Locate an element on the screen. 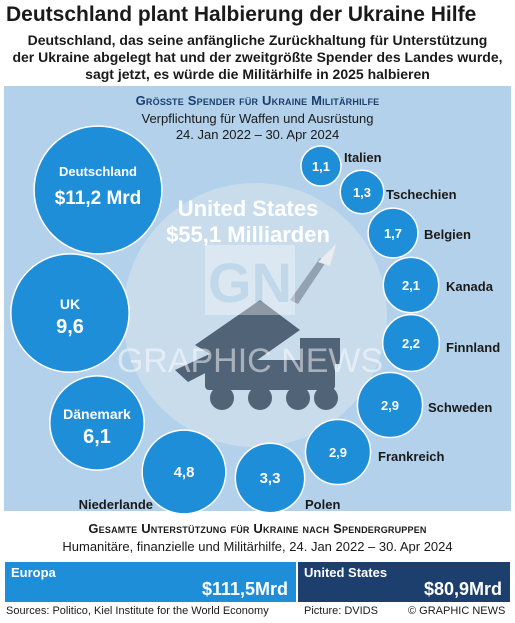 Image resolution: width=515 pixels, height=623 pixels. bubble-name-deutschland: Deutschland is located at coordinates (98, 171).